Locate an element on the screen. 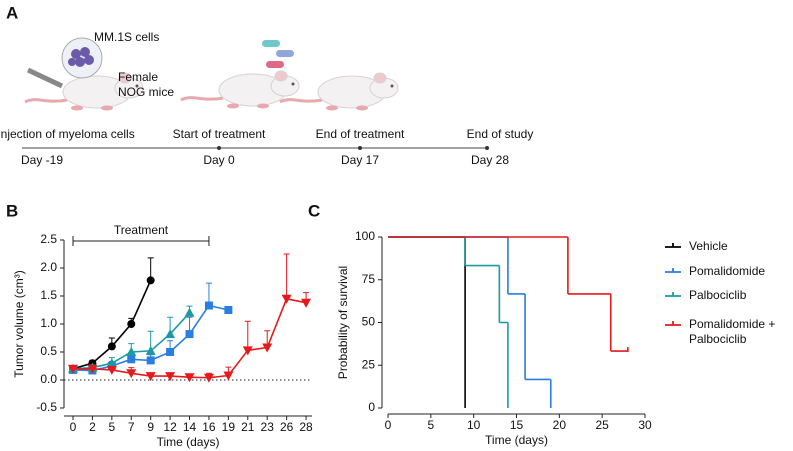 The height and width of the screenshot is (451, 793). event-day: Day 28 is located at coordinates (490, 160).